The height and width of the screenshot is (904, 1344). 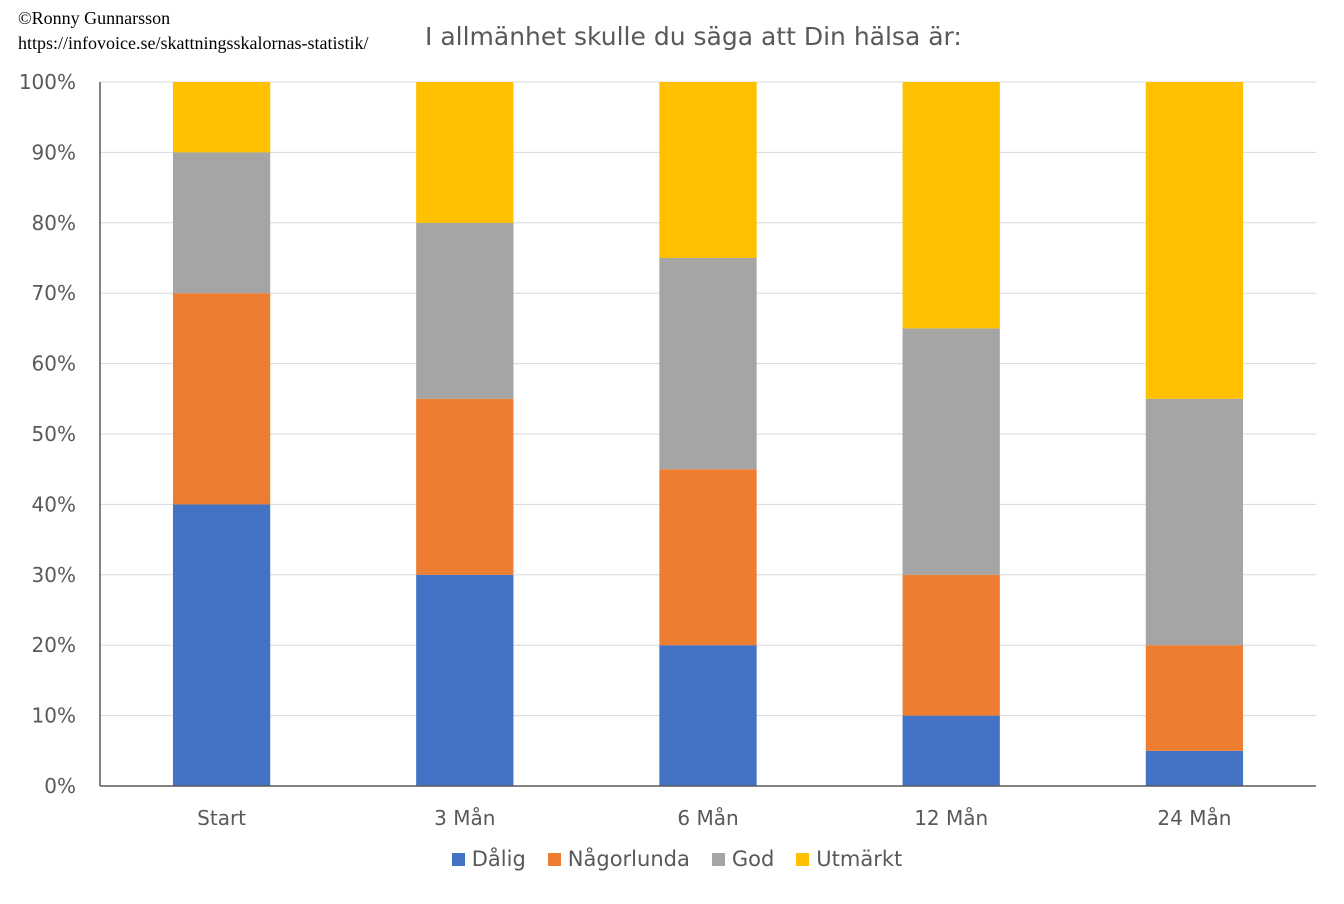 I want to click on legend-item: Någorlunda, so click(x=618, y=859).